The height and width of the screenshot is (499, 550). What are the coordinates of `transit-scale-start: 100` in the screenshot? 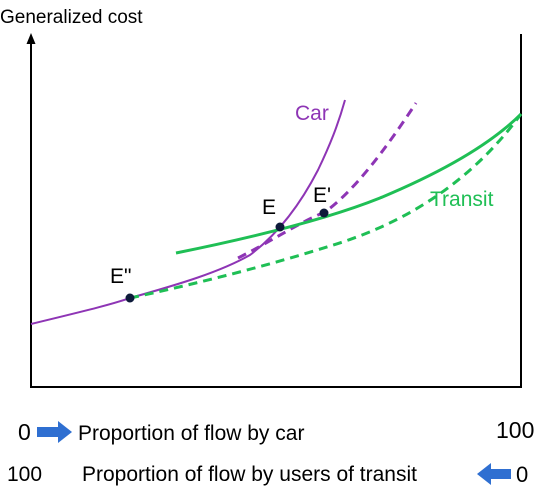 It's located at (24, 474).